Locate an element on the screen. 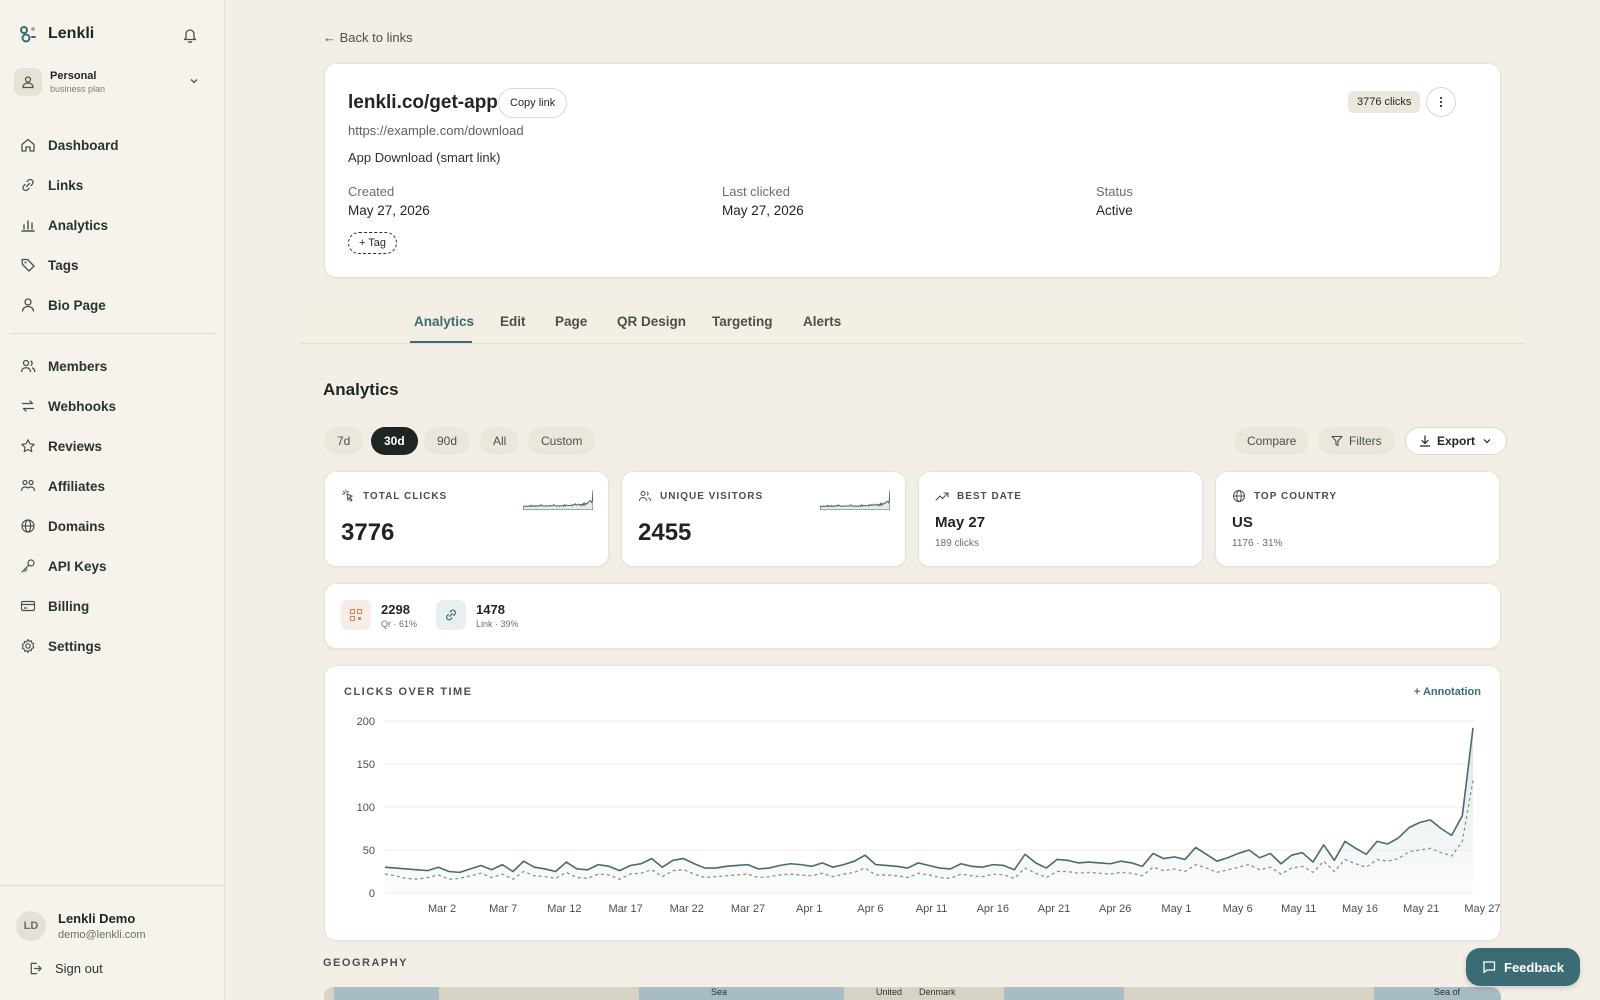 The height and width of the screenshot is (1000, 1600). range-custom: Custom is located at coordinates (562, 441).